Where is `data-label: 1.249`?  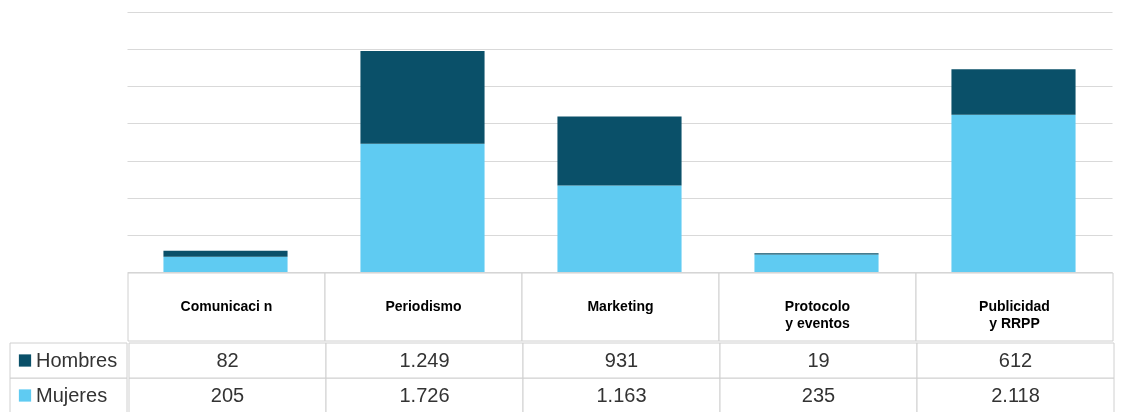 data-label: 1.249 is located at coordinates (424, 359).